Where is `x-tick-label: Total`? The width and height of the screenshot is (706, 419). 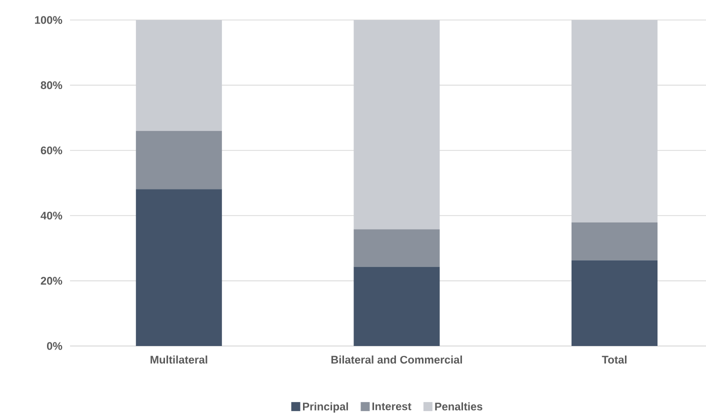 x-tick-label: Total is located at coordinates (614, 360).